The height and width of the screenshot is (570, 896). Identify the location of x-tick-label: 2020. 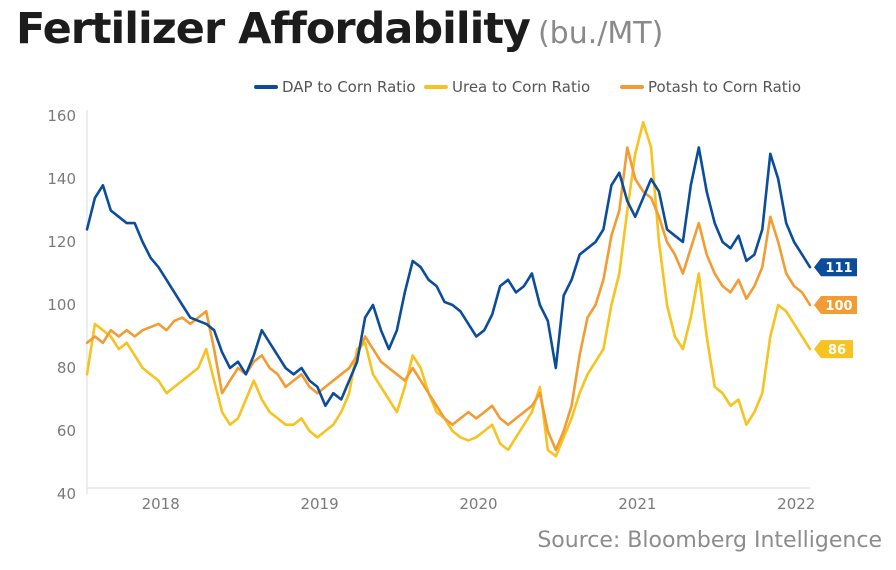
(478, 504).